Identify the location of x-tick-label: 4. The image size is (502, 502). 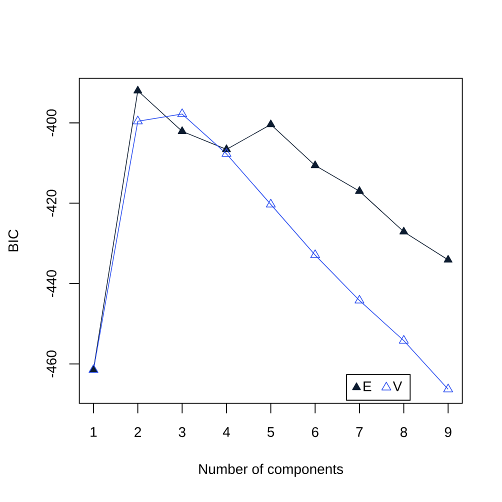
(226, 432).